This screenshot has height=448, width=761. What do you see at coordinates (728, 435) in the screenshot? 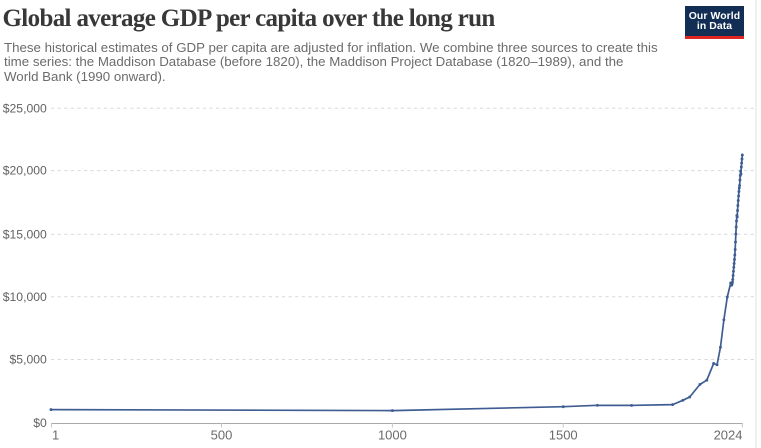
I see `svg-text: 2024` at bounding box center [728, 435].